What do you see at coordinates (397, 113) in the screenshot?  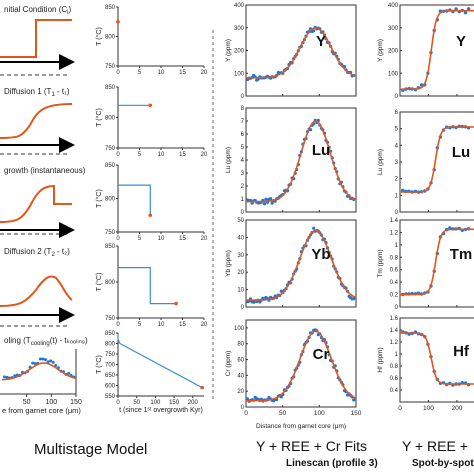 I see `spot-y-tick-label: 6` at bounding box center [397, 113].